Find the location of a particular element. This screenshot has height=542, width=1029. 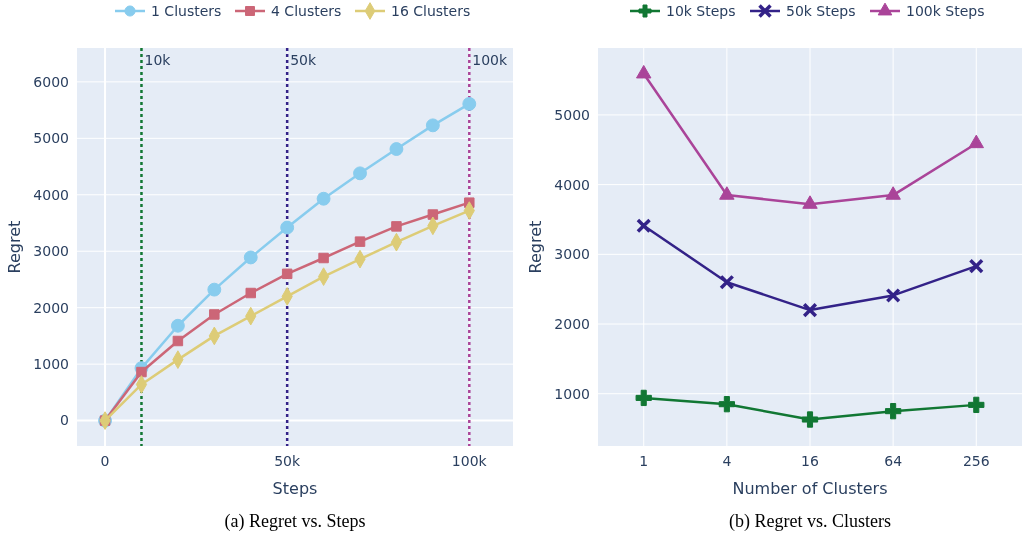

legend-label: 10k Steps is located at coordinates (701, 10).